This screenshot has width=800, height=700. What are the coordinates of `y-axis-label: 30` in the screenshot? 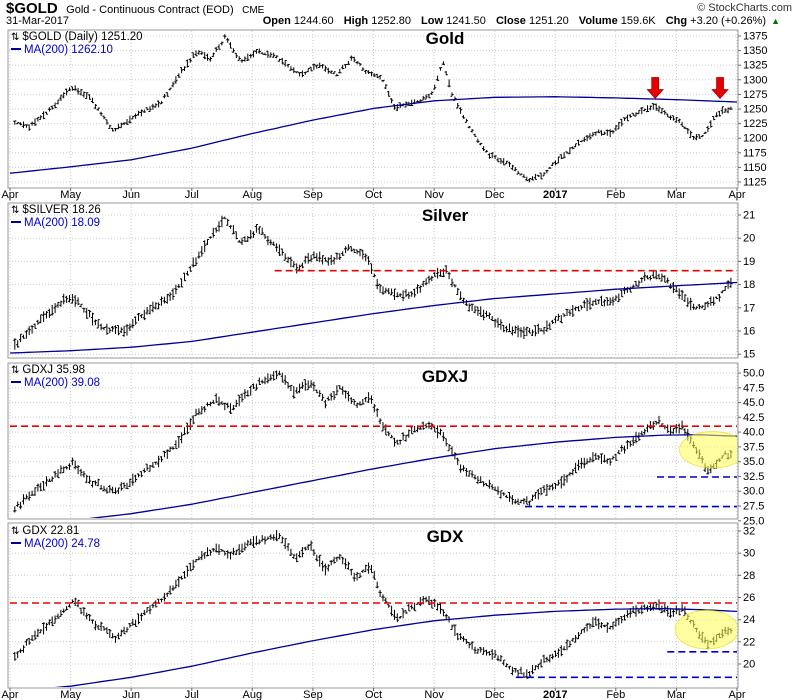 It's located at (749, 554).